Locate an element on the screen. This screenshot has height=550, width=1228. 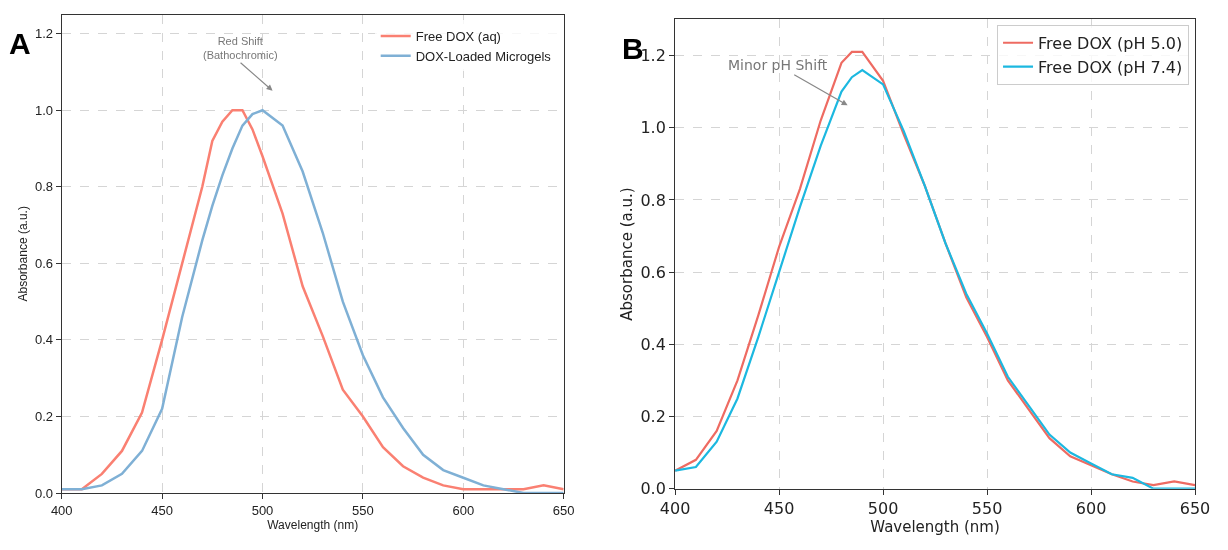
legend-label: DOX-Loaded Microgels is located at coordinates (483, 56).